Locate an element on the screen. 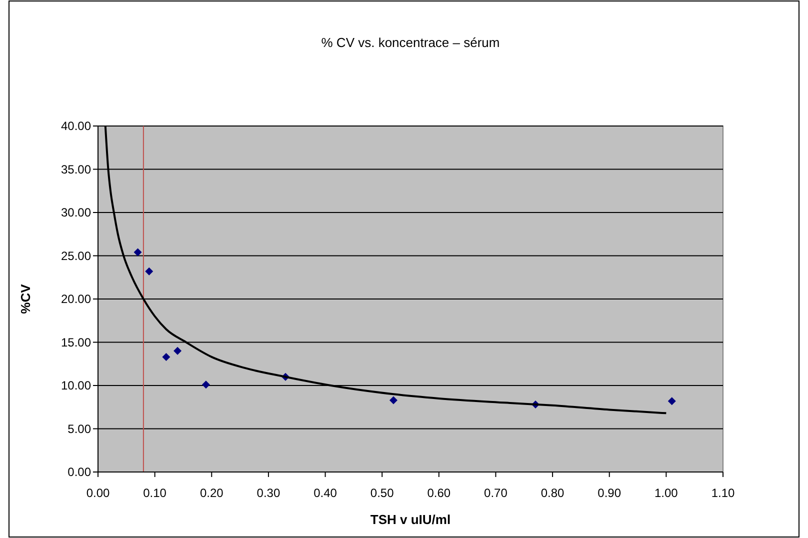  y-tick-label: 35.00 is located at coordinates (76, 169).